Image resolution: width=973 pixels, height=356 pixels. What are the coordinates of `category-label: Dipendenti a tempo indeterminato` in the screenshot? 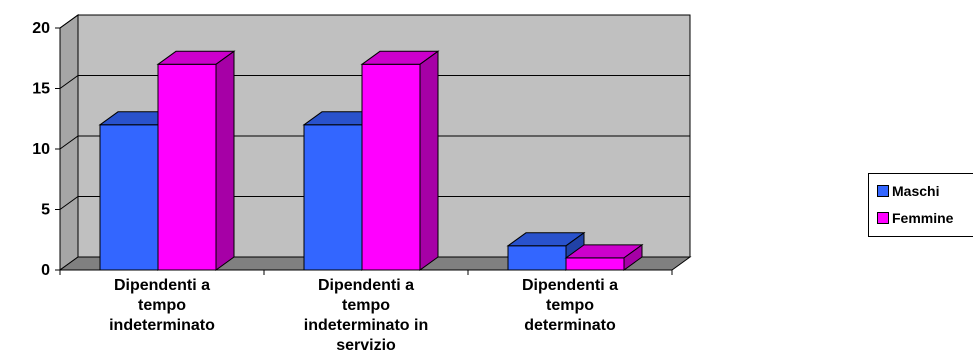 It's located at (162, 305).